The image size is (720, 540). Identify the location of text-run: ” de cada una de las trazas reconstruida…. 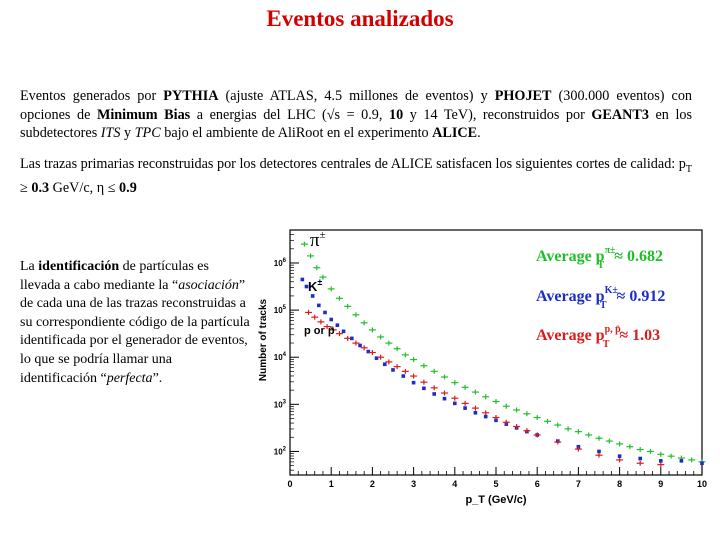
(135, 331).